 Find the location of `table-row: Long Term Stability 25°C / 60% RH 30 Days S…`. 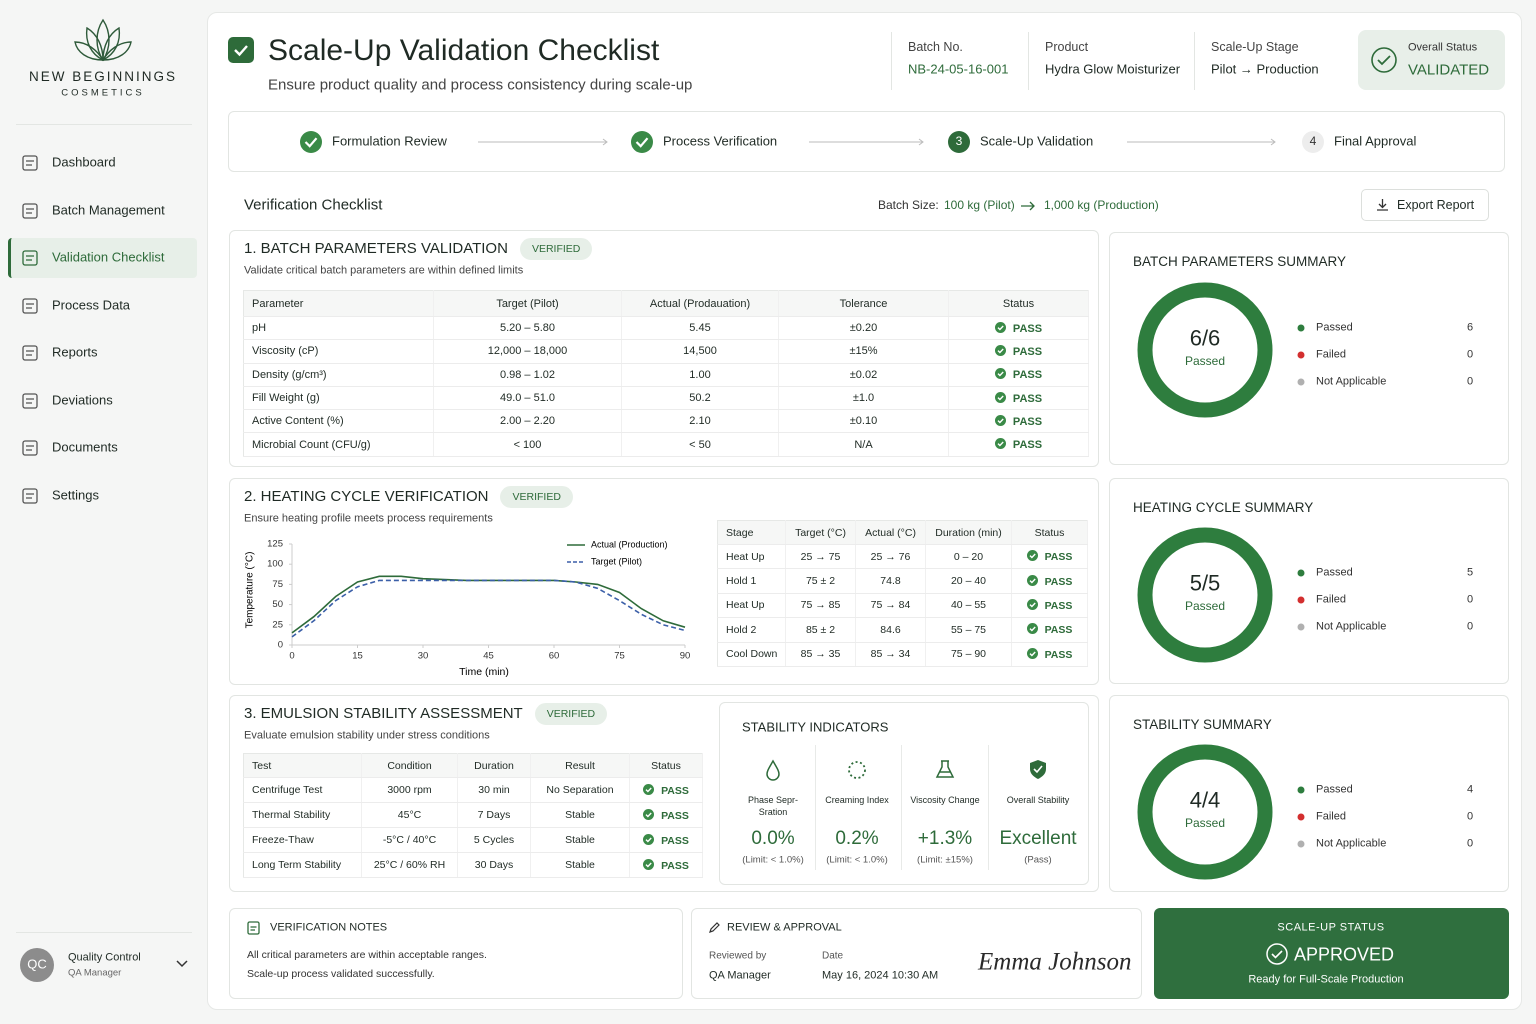

table-row: Long Term Stability 25°C / 60% RH 30 Days S… is located at coordinates (473, 865).